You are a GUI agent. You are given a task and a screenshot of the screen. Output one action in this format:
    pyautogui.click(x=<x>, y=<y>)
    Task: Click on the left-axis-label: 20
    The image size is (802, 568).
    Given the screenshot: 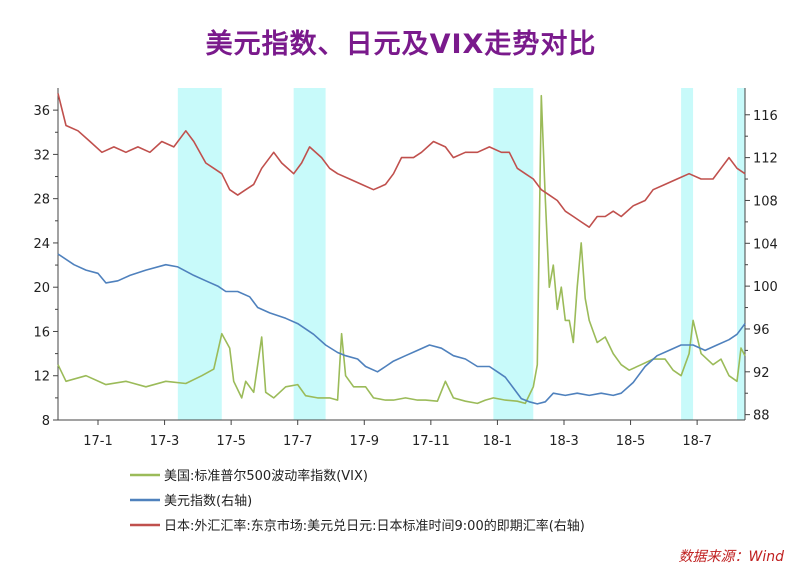 What is the action you would take?
    pyautogui.click(x=41, y=288)
    